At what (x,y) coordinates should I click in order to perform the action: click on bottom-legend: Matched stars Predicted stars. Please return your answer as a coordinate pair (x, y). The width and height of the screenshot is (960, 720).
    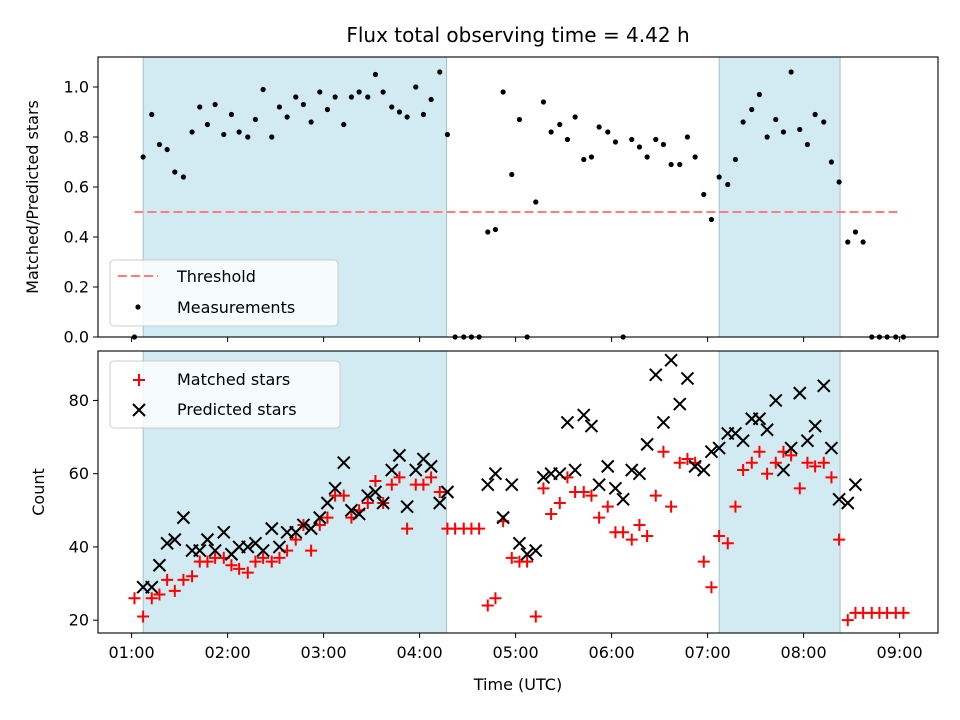
    Looking at the image, I should click on (225, 394).